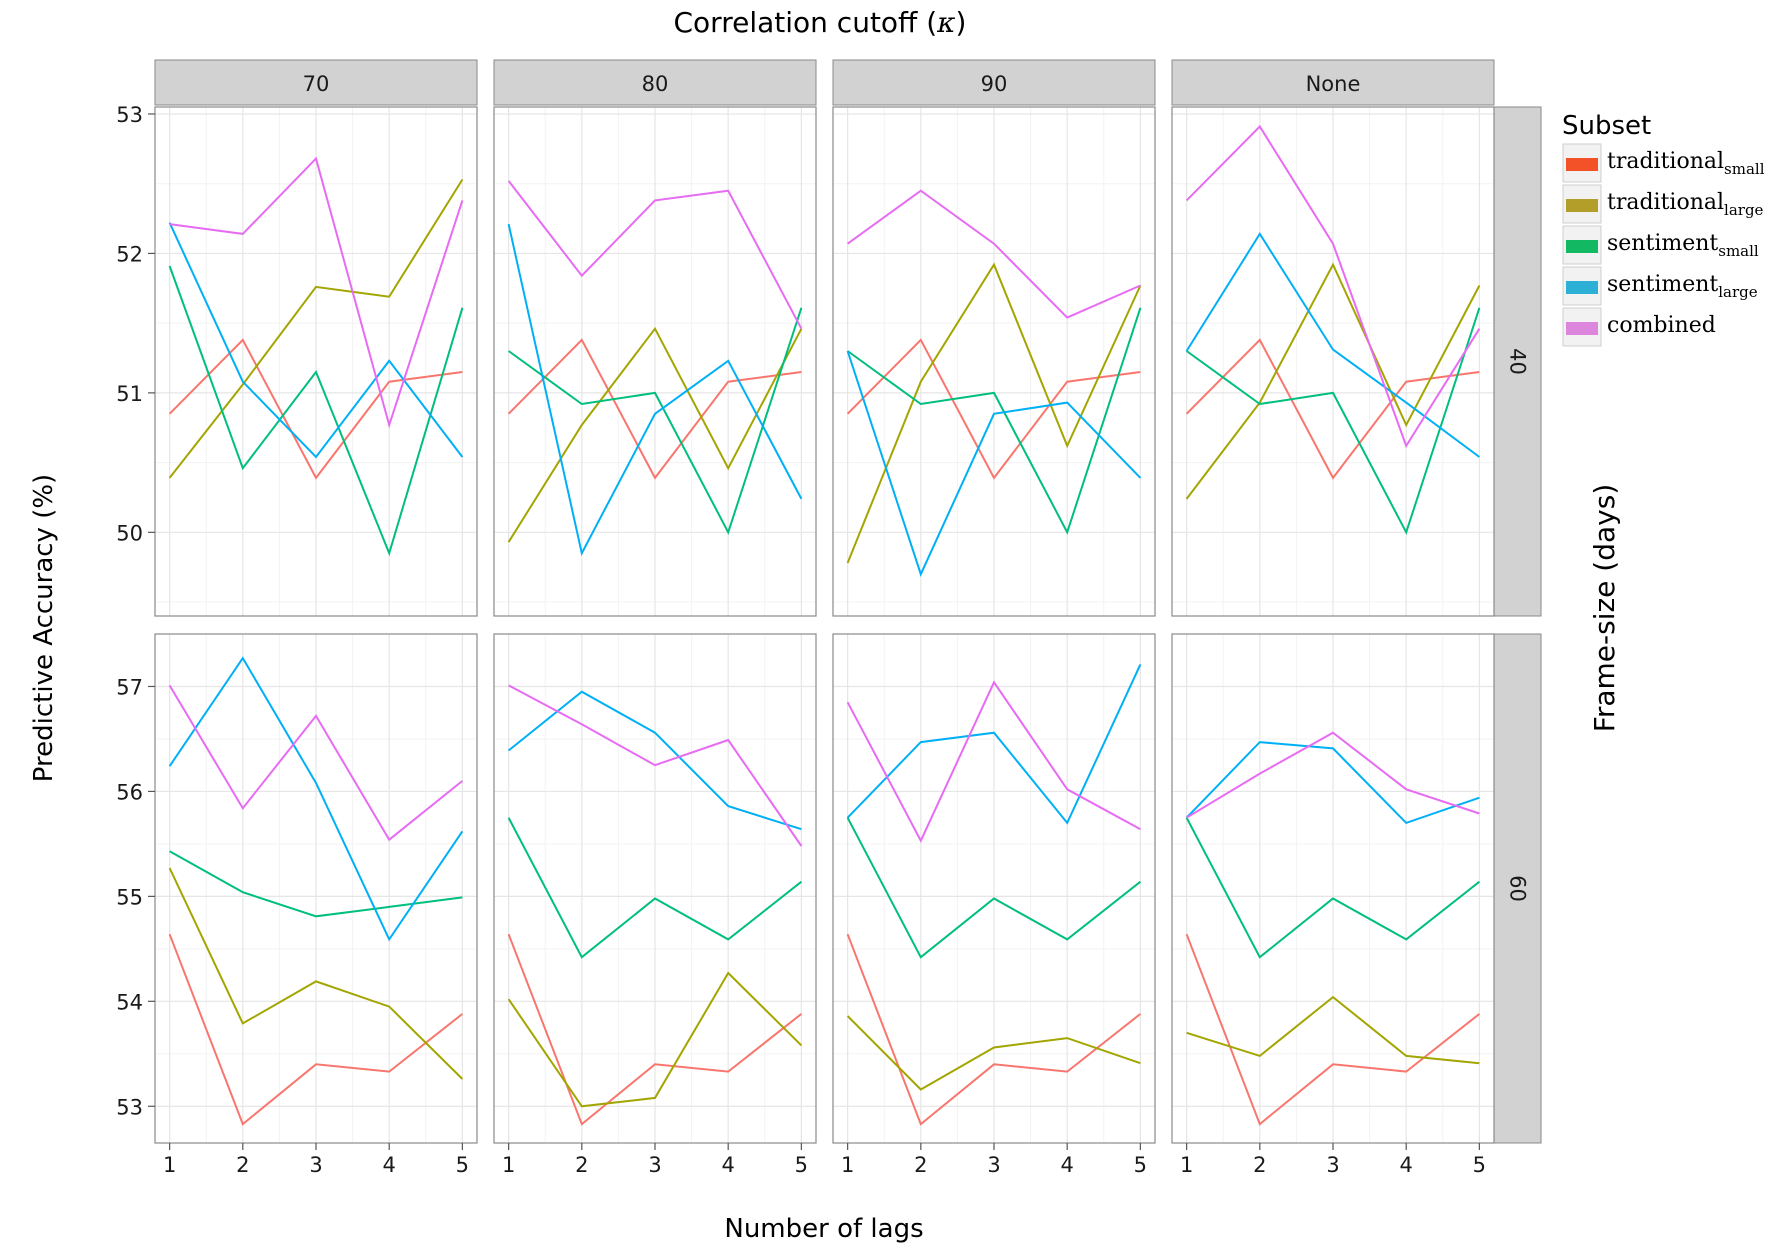 Image resolution: width=1791 pixels, height=1253 pixels. Describe the element at coordinates (129, 394) in the screenshot. I see `y-tick-label: 51` at that location.